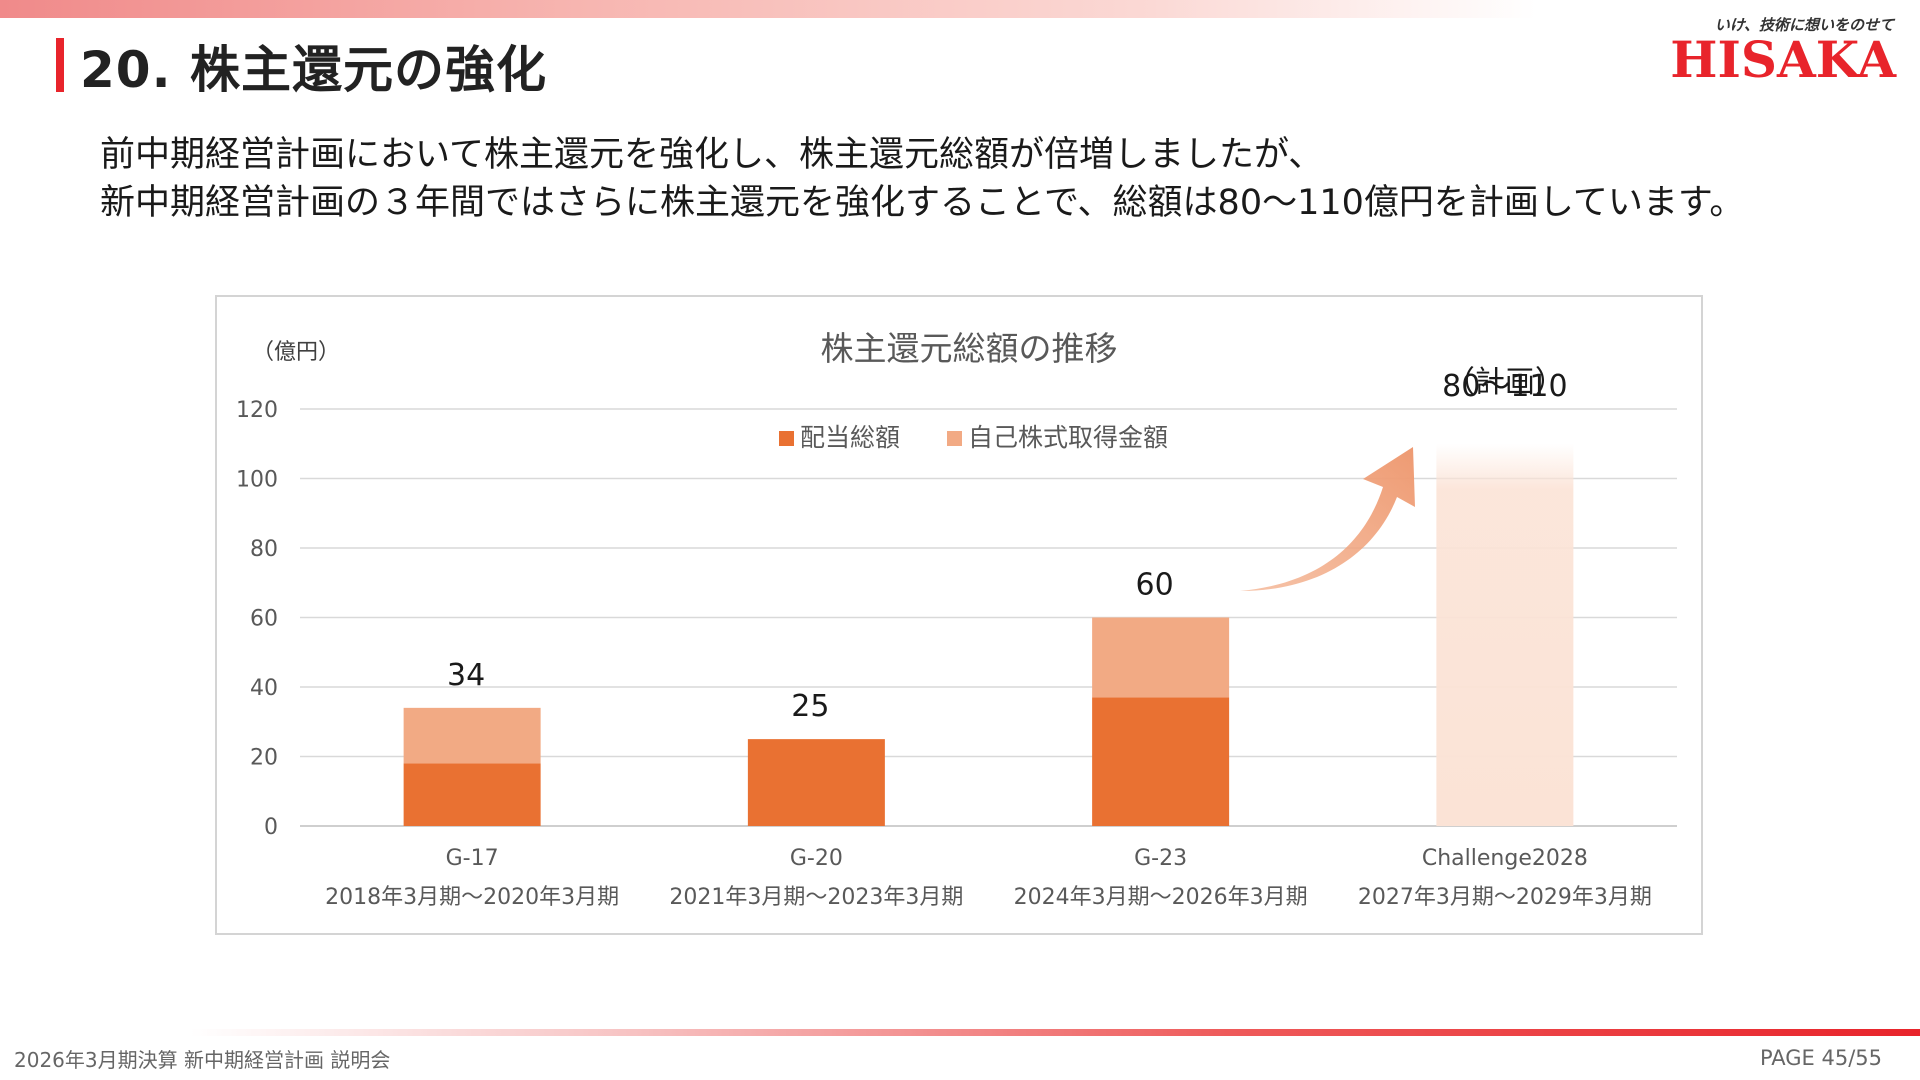 The height and width of the screenshot is (1080, 1920). Describe the element at coordinates (810, 706) in the screenshot. I see `total-data-label: 25` at that location.